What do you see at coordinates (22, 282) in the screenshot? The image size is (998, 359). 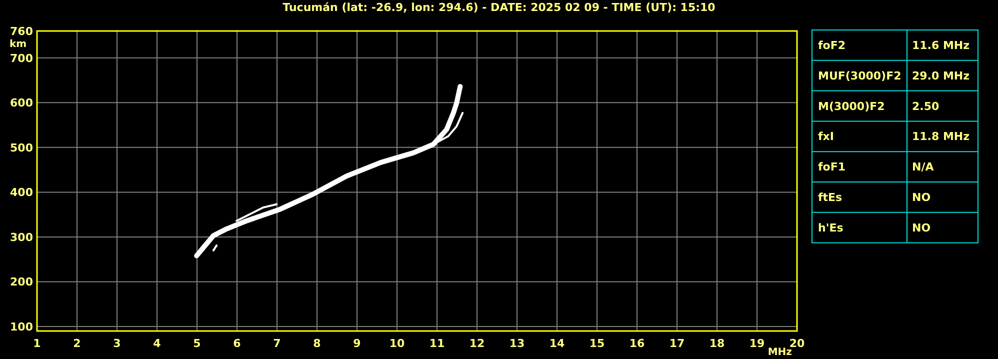 I see `y-tick-label: 200` at bounding box center [22, 282].